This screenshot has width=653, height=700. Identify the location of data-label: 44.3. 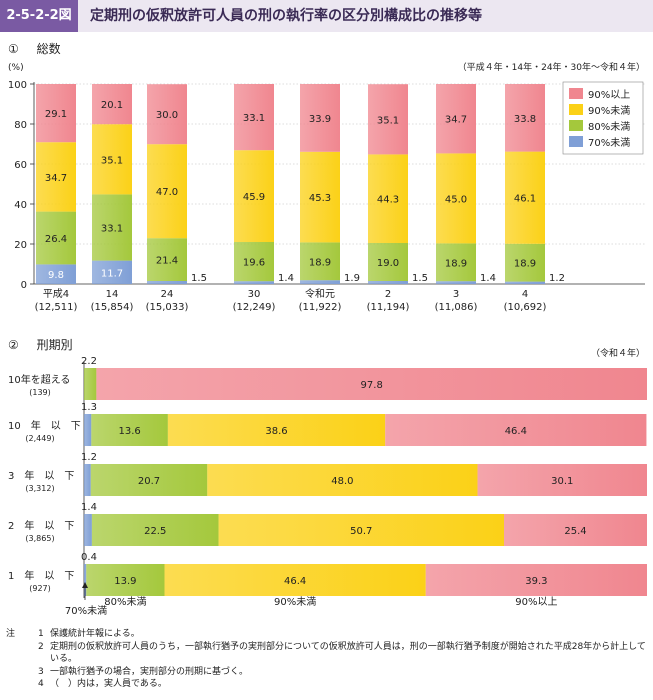
(388, 200).